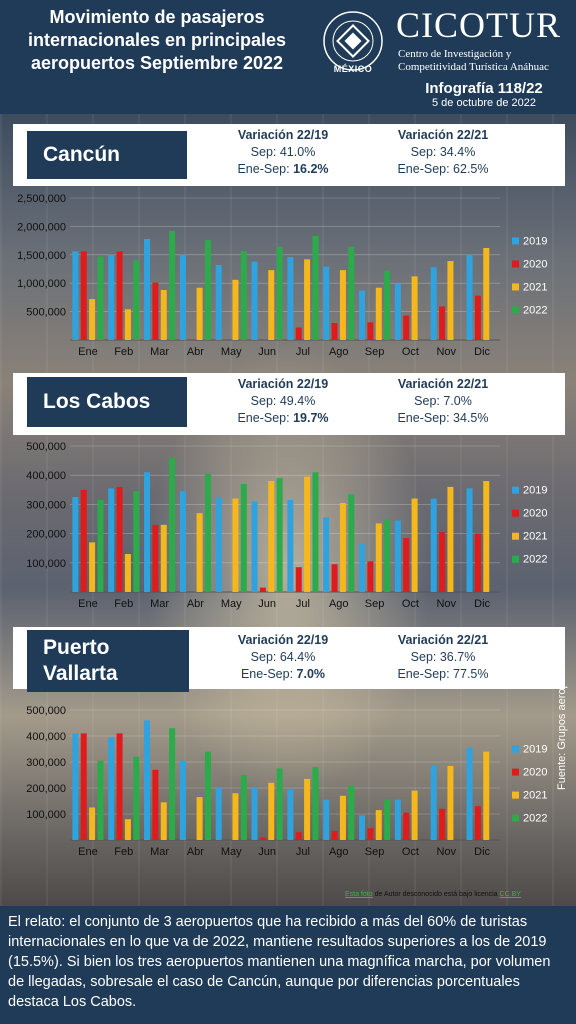 This screenshot has height=1024, width=576. What do you see at coordinates (315, 803) in the screenshot?
I see `bar-2022-jul` at bounding box center [315, 803].